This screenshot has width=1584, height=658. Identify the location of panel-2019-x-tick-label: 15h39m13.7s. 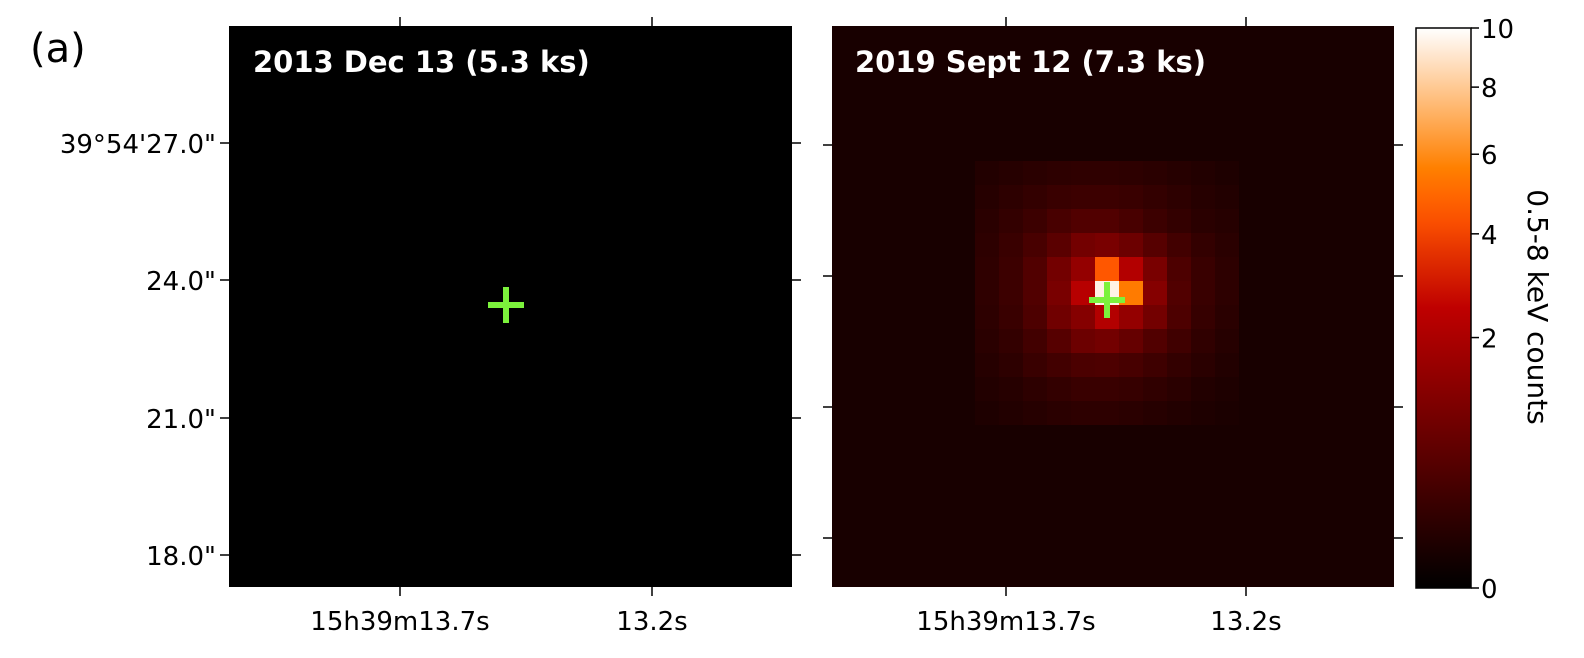
(1005, 622).